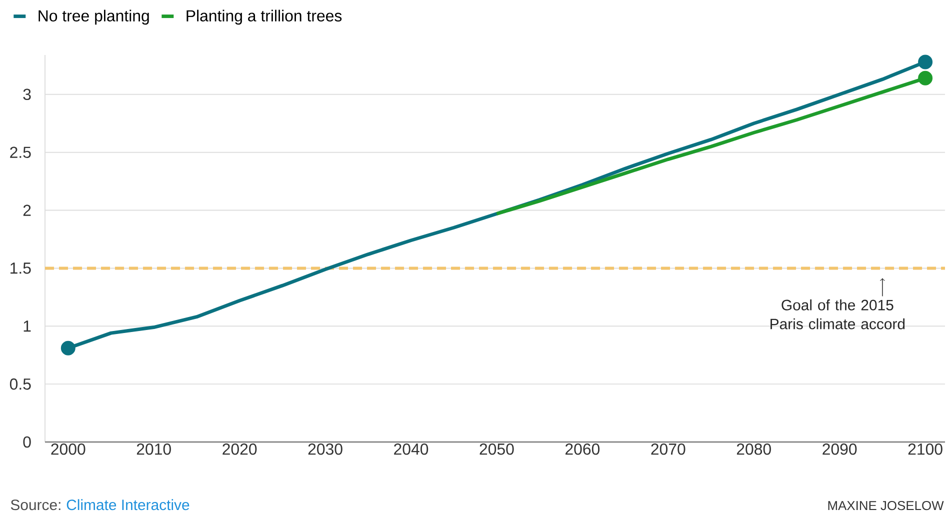 The height and width of the screenshot is (518, 949). Describe the element at coordinates (153, 449) in the screenshot. I see `x-tick-label: 2010` at that location.